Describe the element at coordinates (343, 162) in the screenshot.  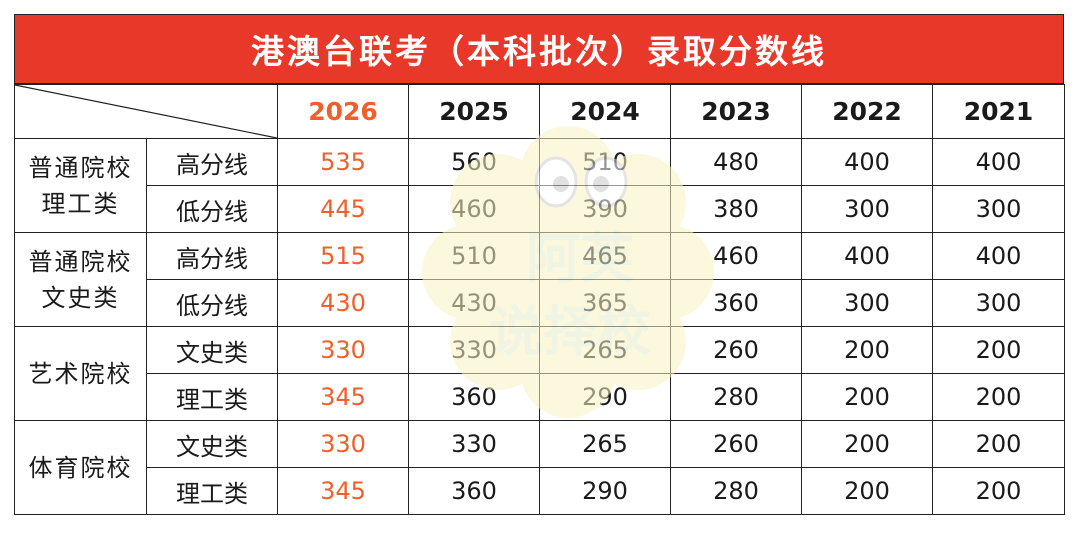
I see `score-cell: 535` at that location.